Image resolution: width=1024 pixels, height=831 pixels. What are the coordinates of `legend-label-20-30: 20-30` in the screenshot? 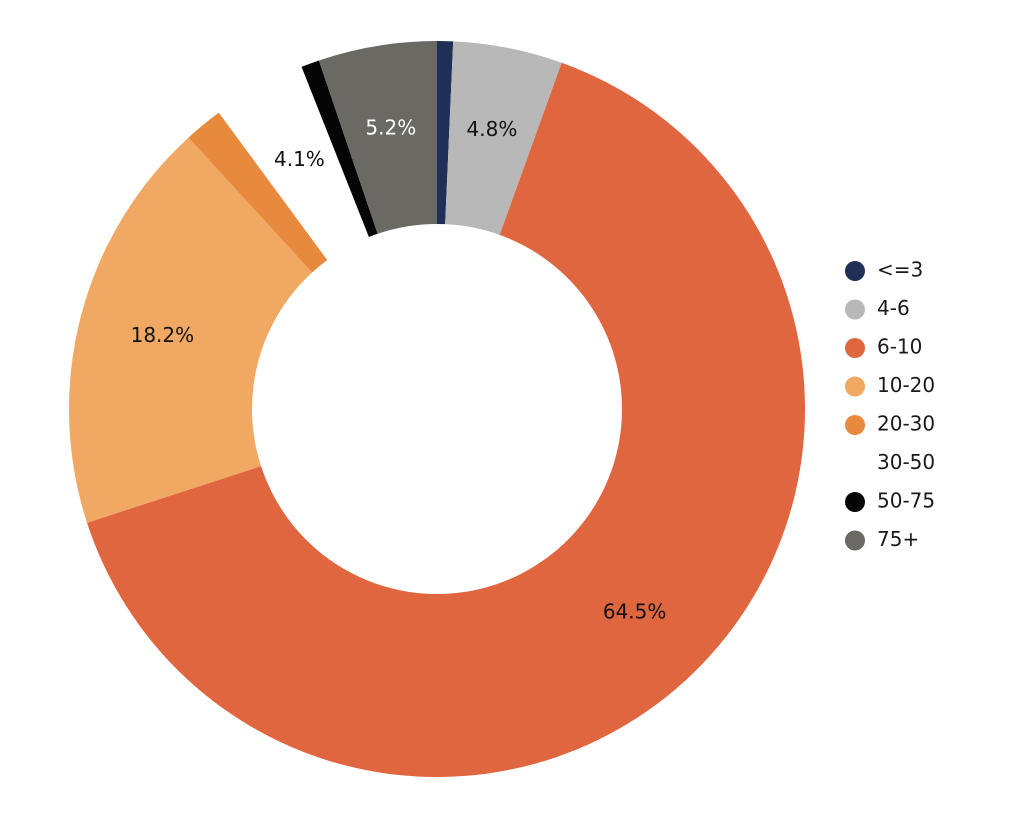 It's located at (906, 424).